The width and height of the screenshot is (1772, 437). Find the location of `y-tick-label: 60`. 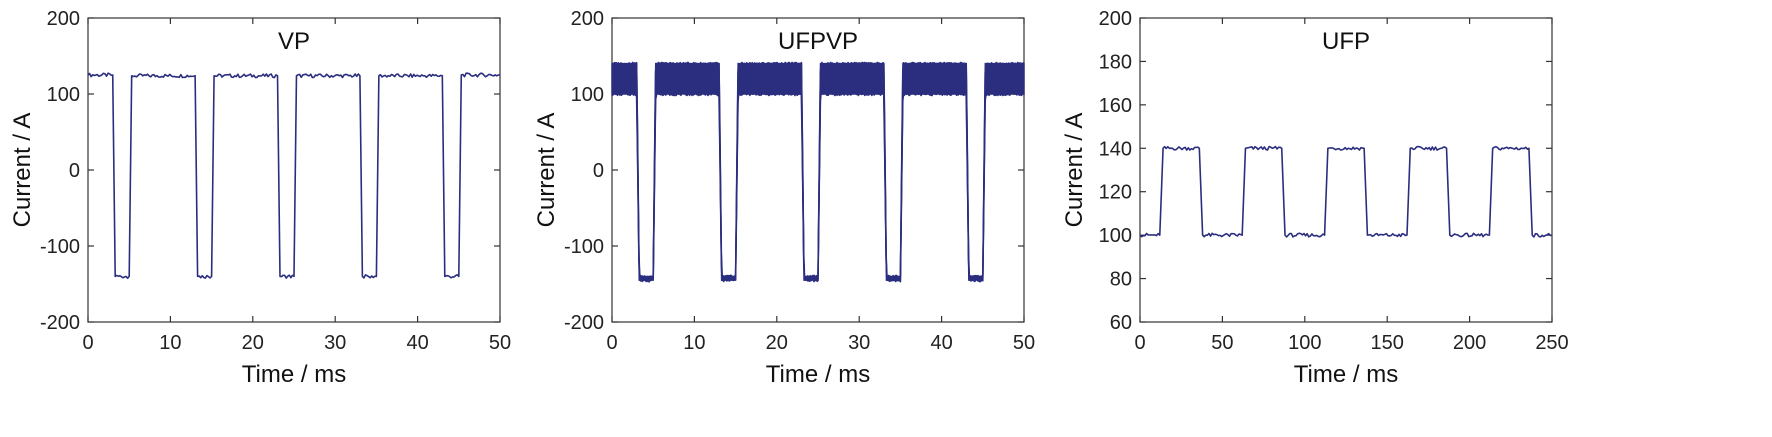

y-tick-label: 60 is located at coordinates (1121, 323).